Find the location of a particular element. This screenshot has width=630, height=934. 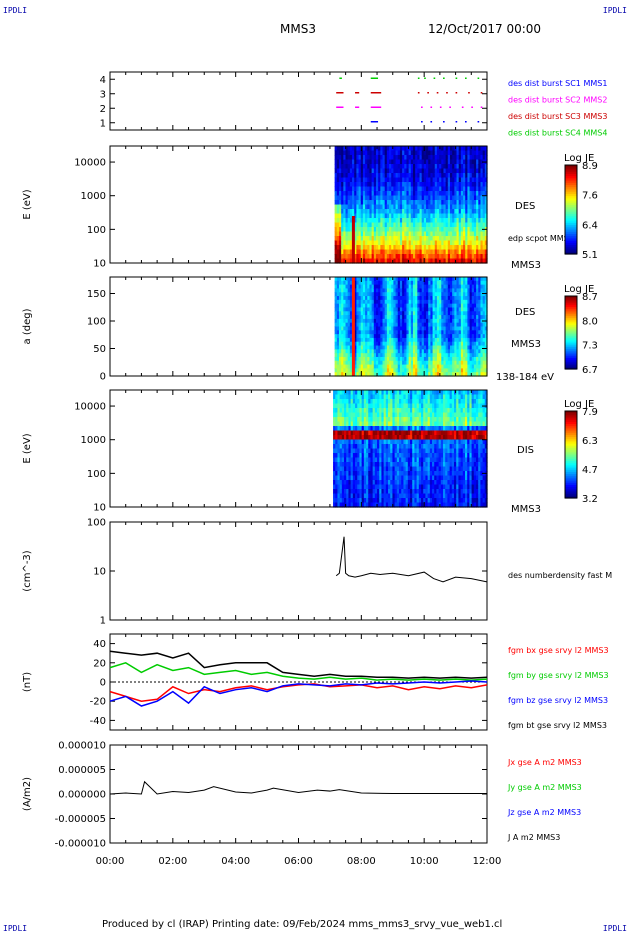

des-energy-panel-ylabel: E (eV) is located at coordinates (27, 204).